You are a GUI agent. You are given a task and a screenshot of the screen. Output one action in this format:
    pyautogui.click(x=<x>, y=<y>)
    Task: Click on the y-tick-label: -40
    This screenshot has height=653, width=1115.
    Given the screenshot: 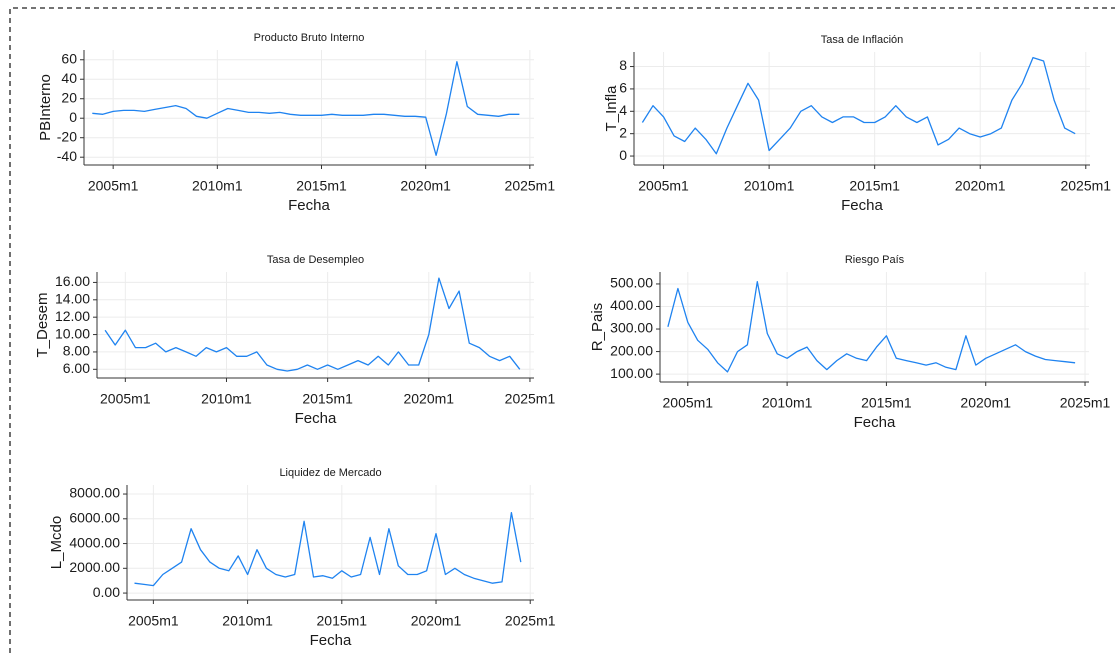 What is the action you would take?
    pyautogui.click(x=67, y=156)
    